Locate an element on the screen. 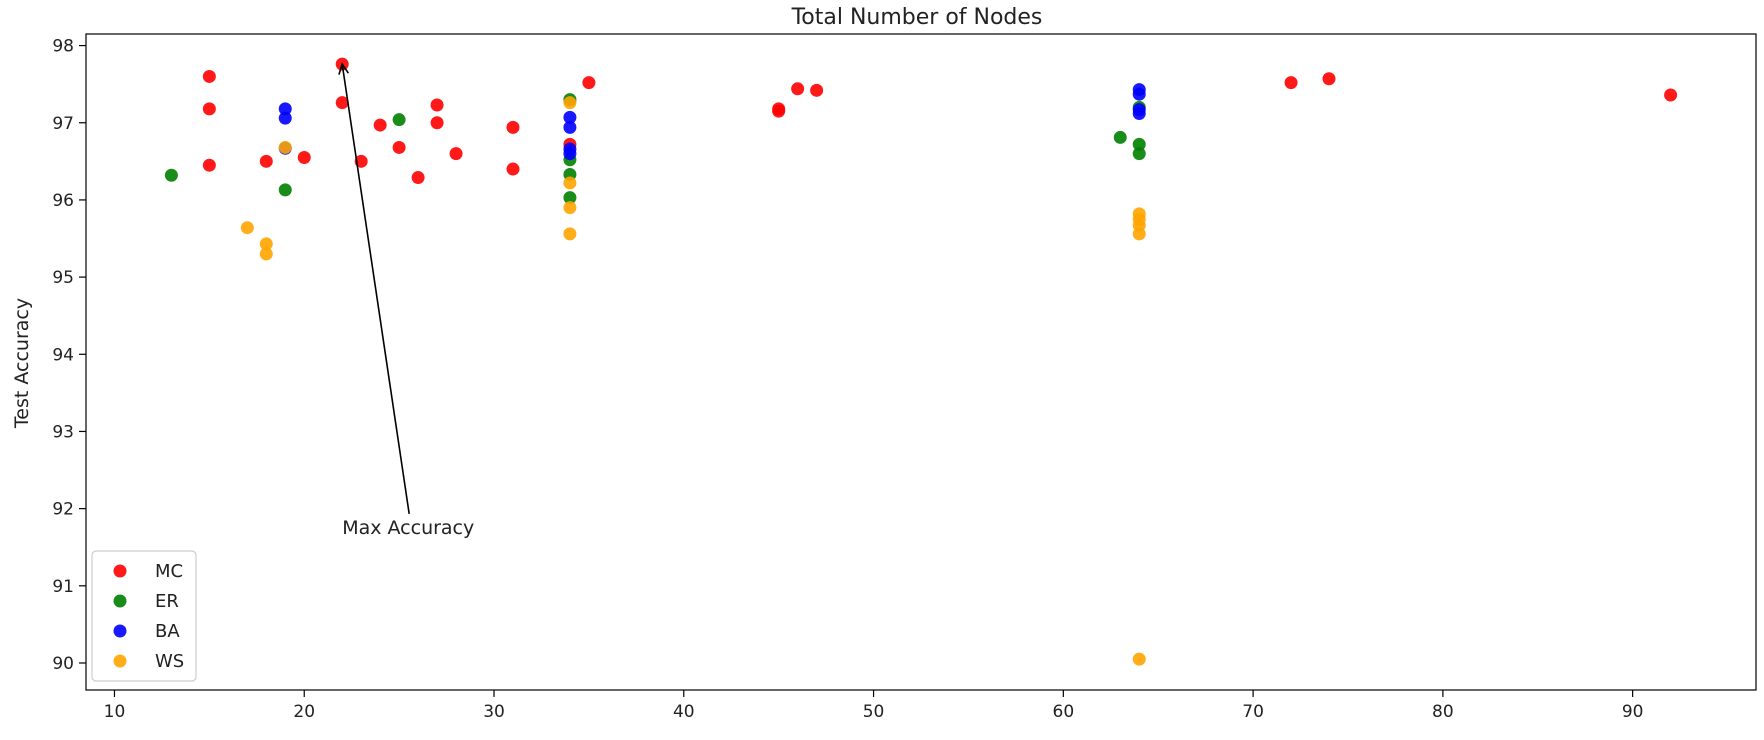 This screenshot has width=1764, height=740. y-tick-label: 94 is located at coordinates (63, 355).